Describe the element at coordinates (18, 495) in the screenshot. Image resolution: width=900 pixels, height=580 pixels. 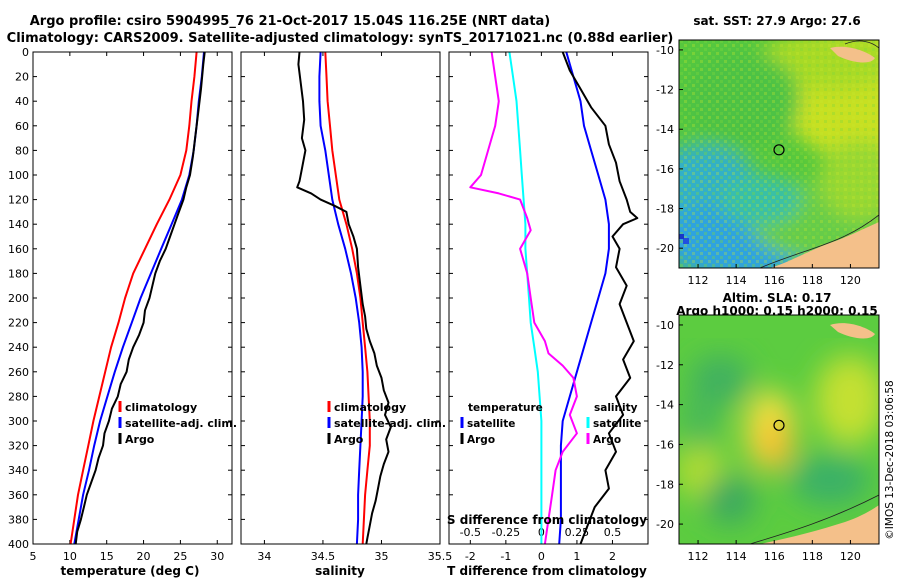
I see `y-tick-label: 360` at that location.